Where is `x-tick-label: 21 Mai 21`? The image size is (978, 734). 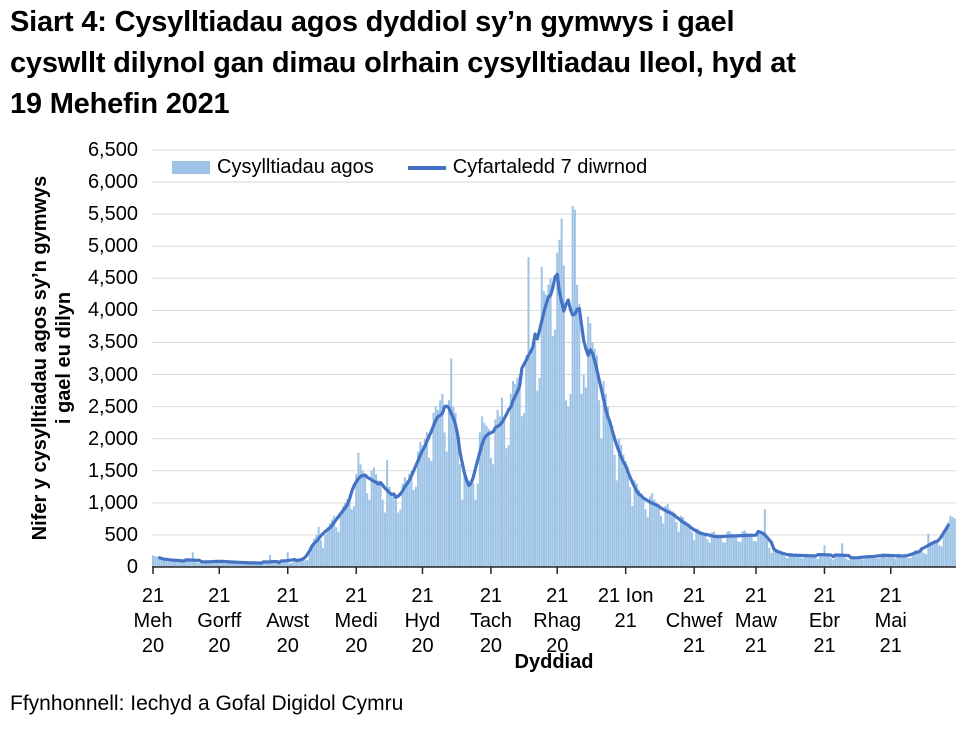 x-tick-label: 21 Mai 21 is located at coordinates (890, 621).